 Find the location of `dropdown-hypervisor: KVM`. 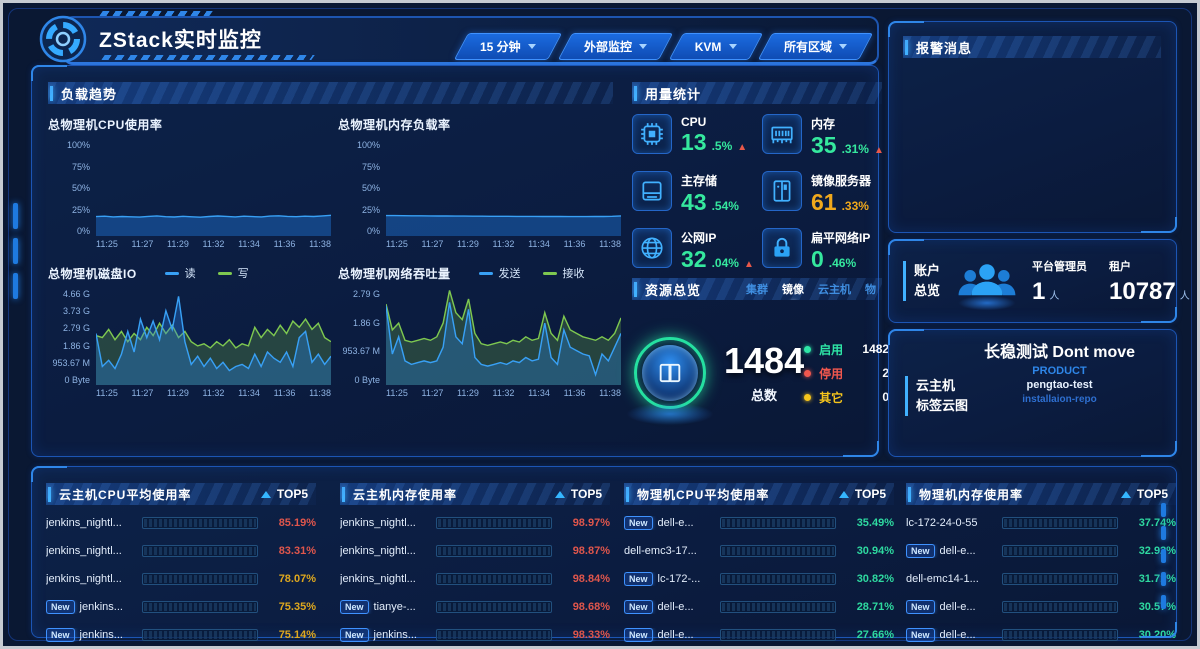

dropdown-hypervisor: KVM is located at coordinates (715, 46).